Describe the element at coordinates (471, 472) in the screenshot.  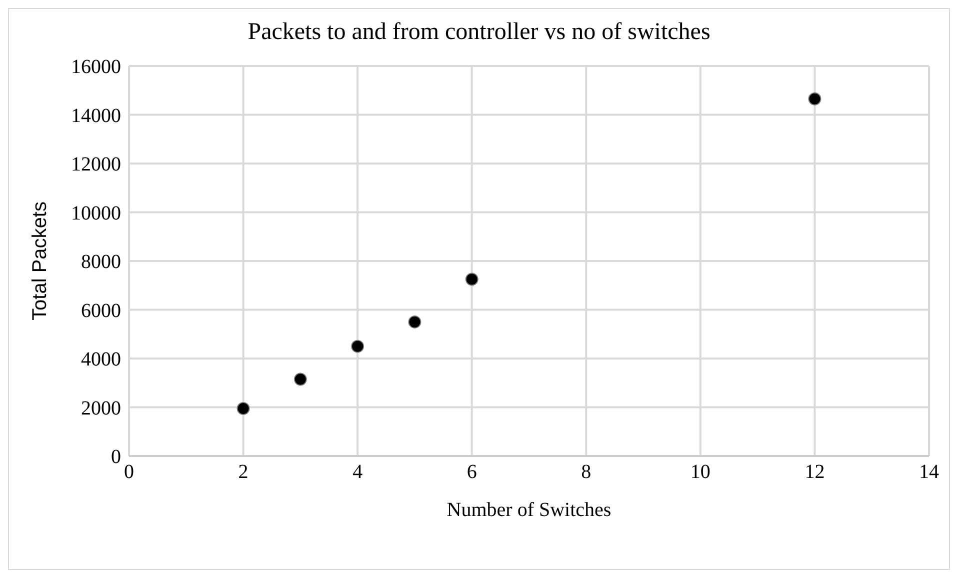
I see `x-tick-label: 6` at that location.